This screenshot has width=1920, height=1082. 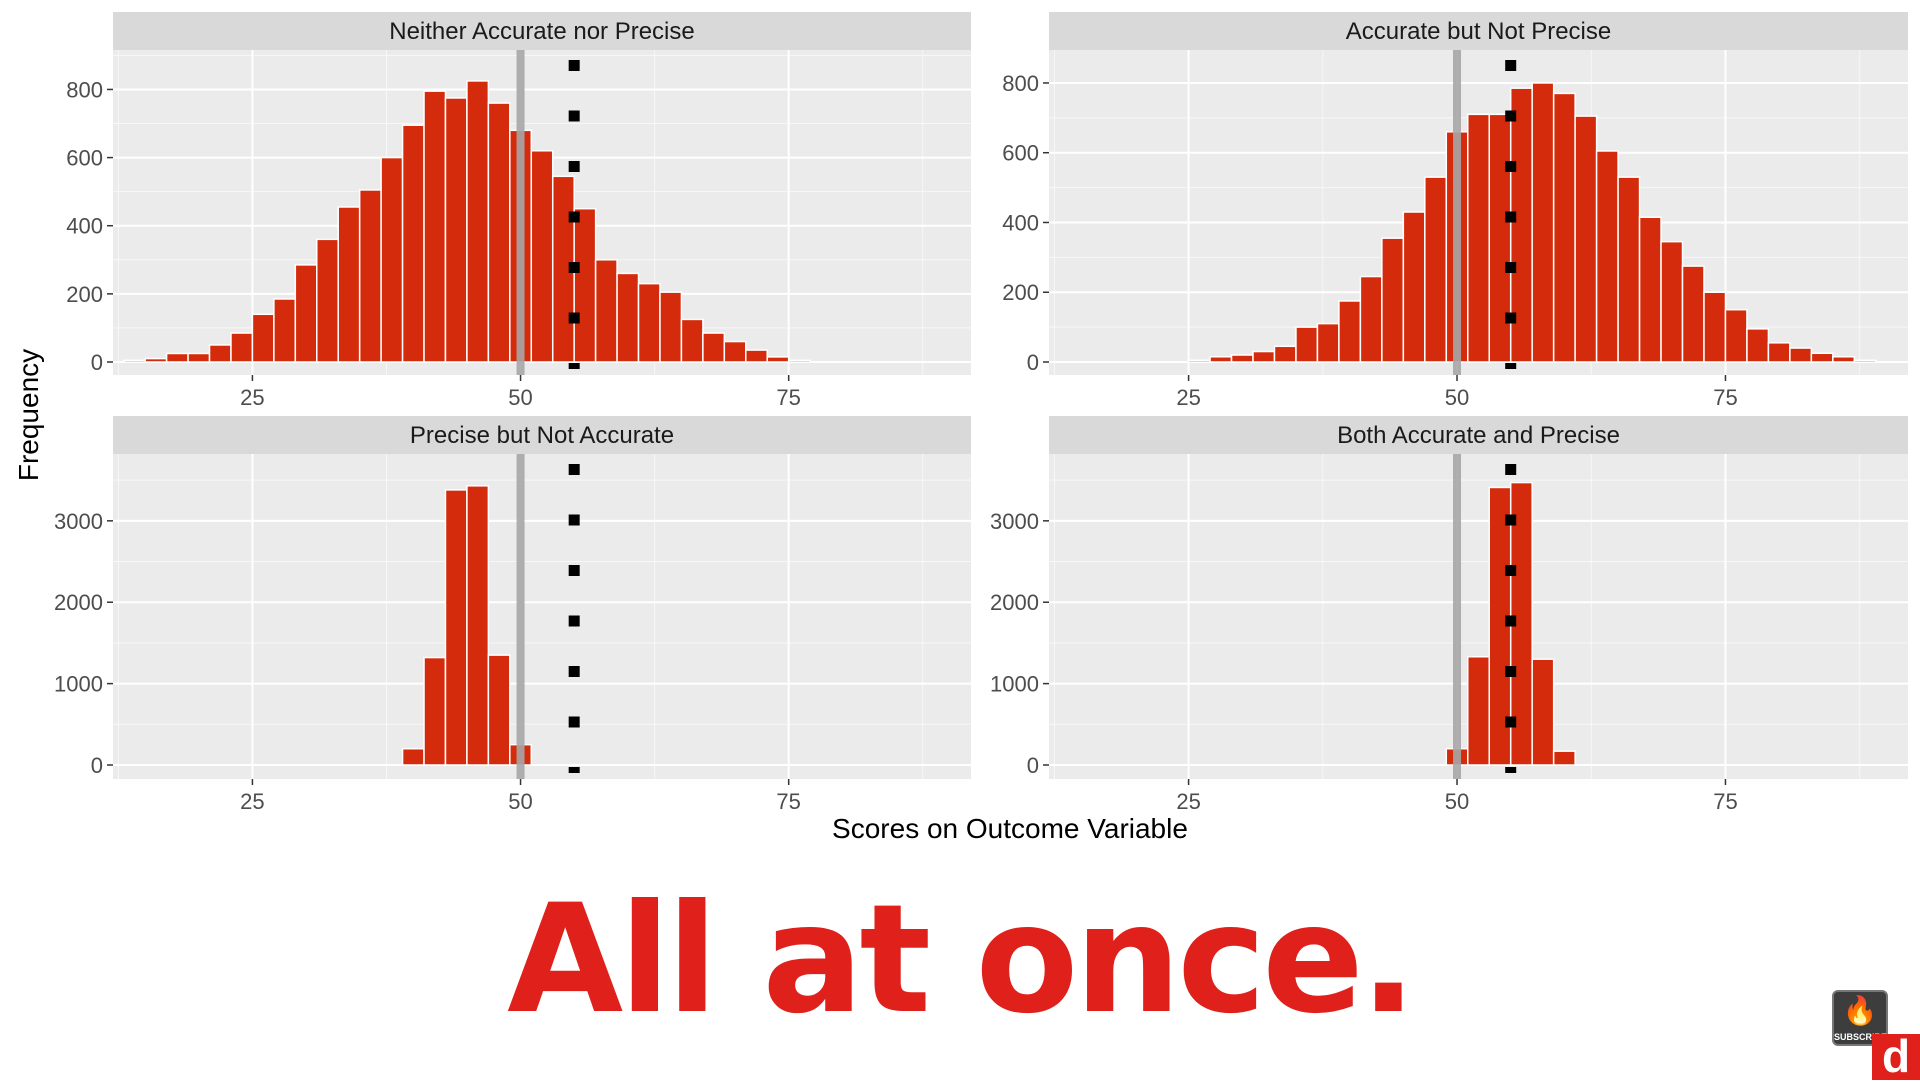 I want to click on facet-title: Accurate but Not Precise, so click(x=1478, y=31).